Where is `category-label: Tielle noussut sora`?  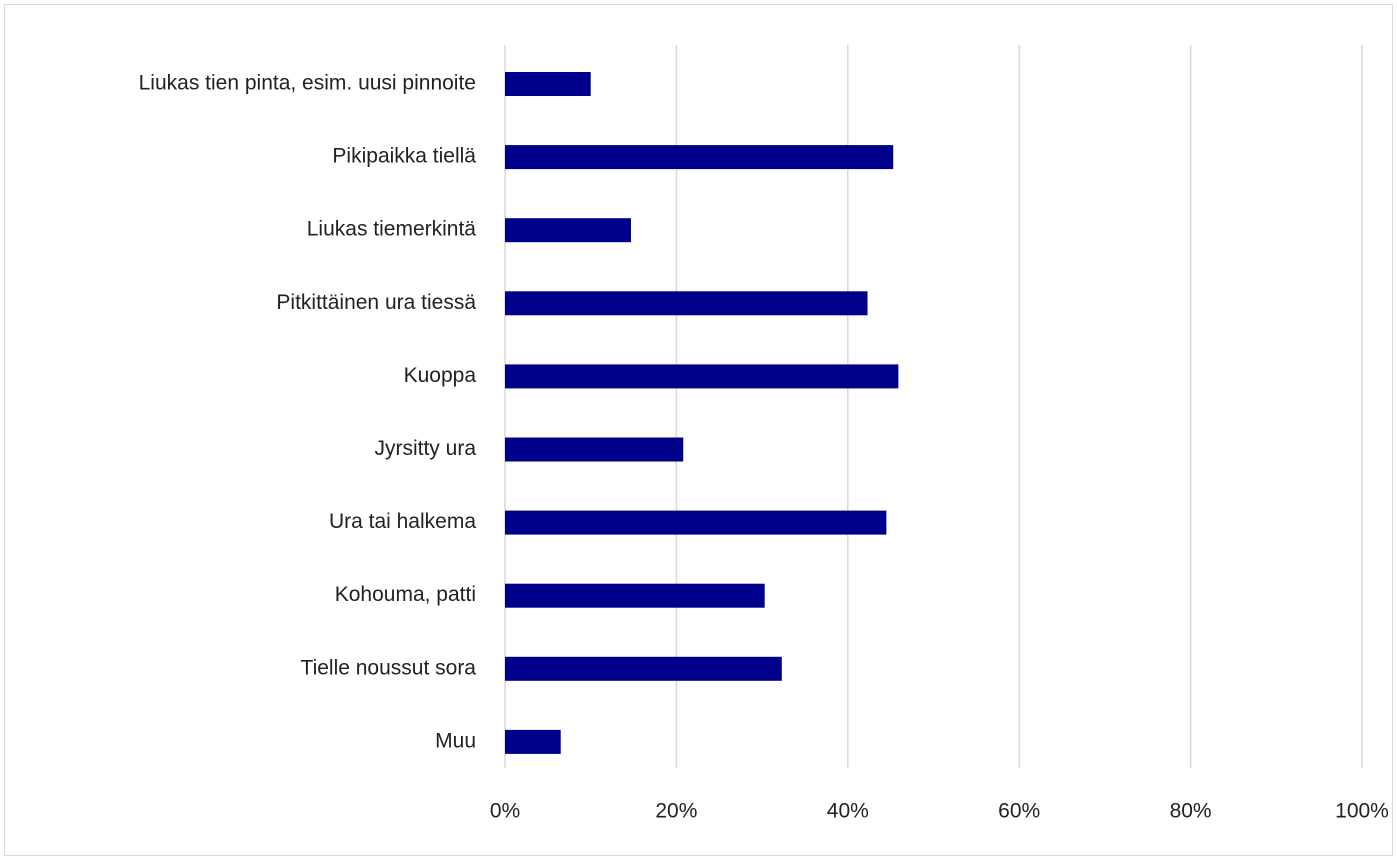 category-label: Tielle noussut sora is located at coordinates (389, 667).